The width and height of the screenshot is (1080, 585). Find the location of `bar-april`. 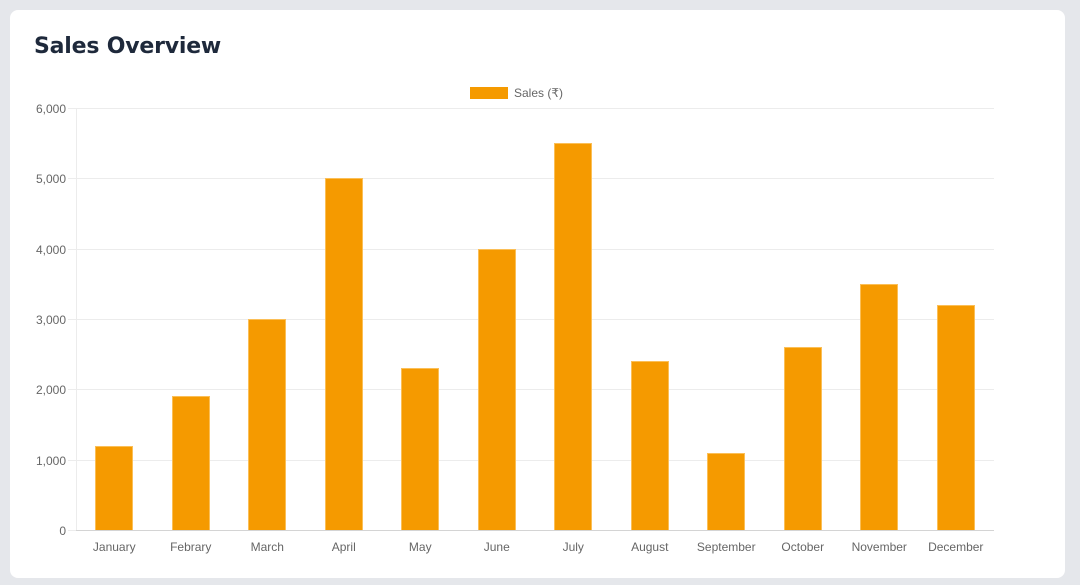

bar-april is located at coordinates (343, 354).